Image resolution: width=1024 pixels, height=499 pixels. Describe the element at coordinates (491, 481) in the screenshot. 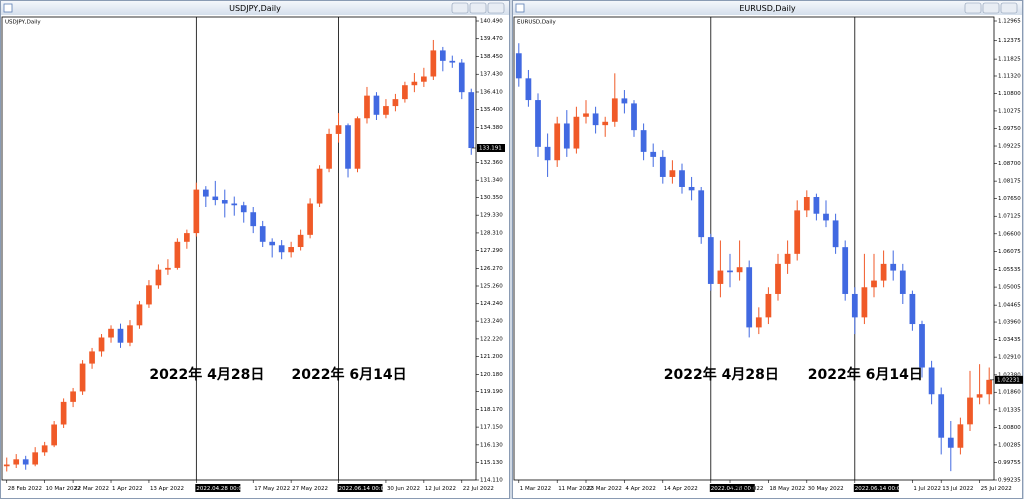

I see `y-tick-label: 114.110` at that location.